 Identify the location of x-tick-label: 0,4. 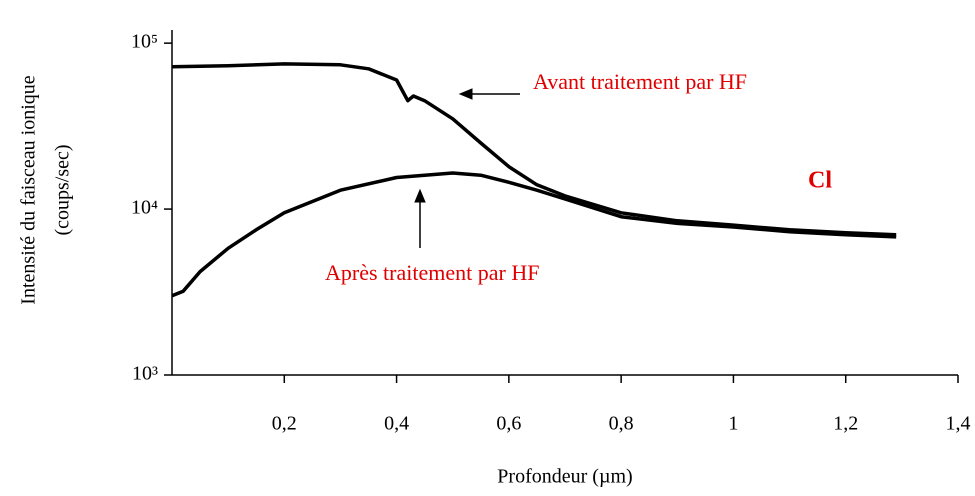
(396, 424).